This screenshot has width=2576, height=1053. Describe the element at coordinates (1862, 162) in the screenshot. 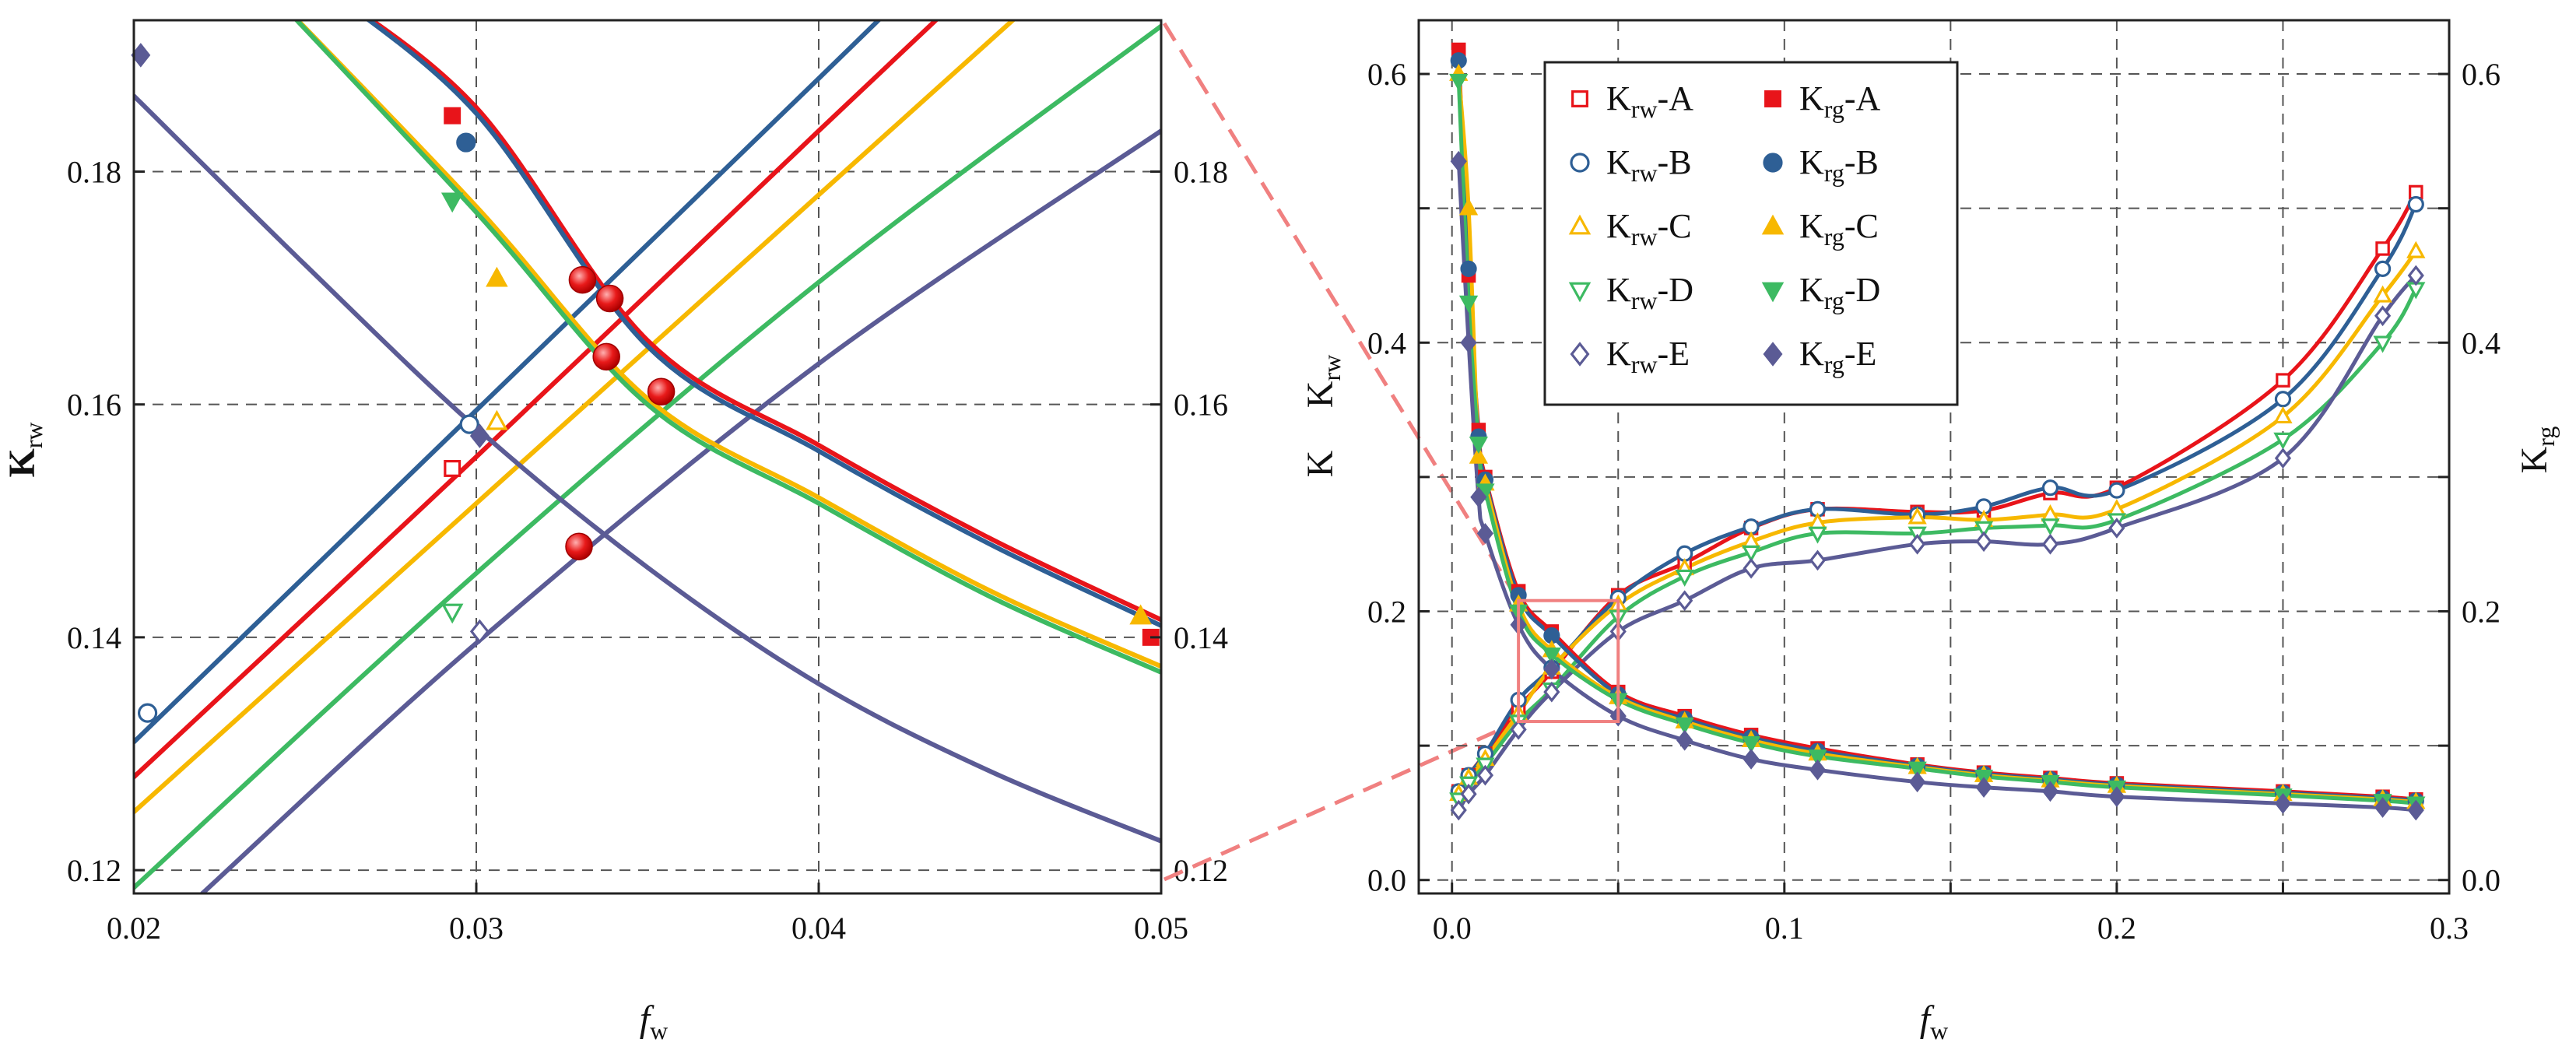

I see `legend-label-suffix: -B` at that location.